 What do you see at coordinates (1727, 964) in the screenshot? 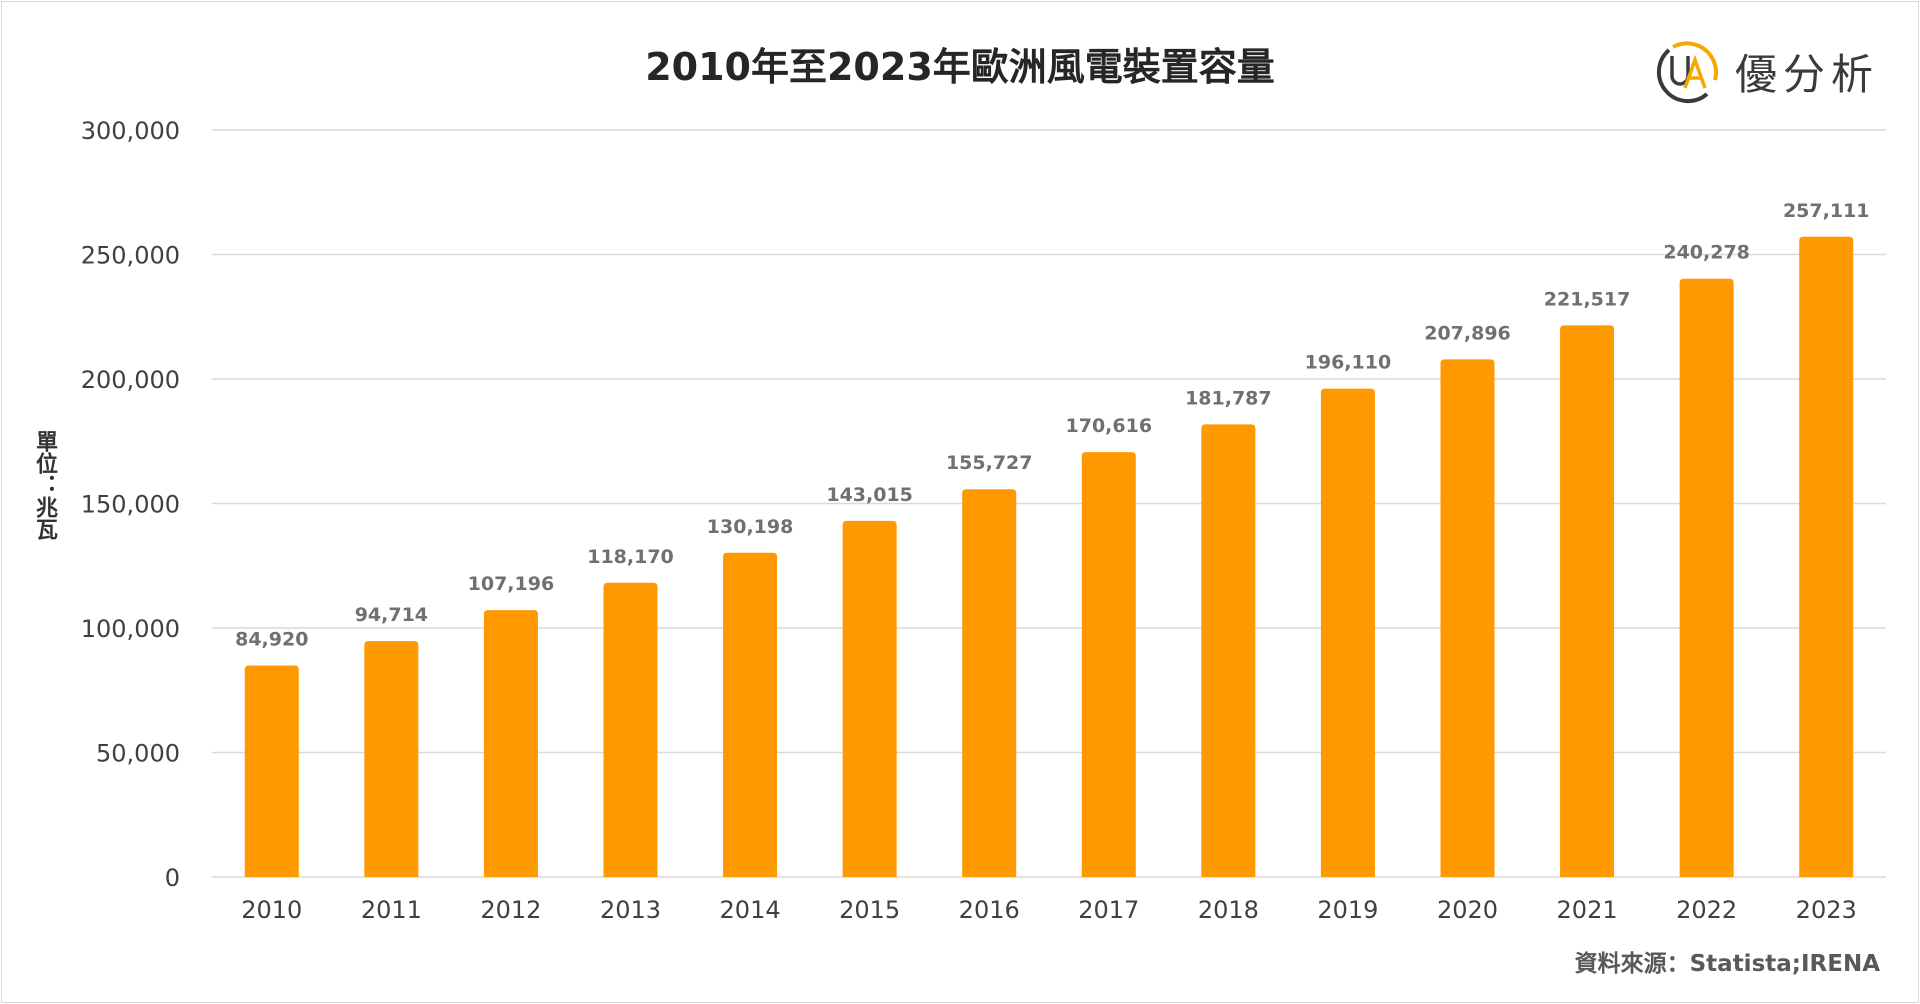
I see `source-note: 資料來源：Statista;IRENA` at bounding box center [1727, 964].